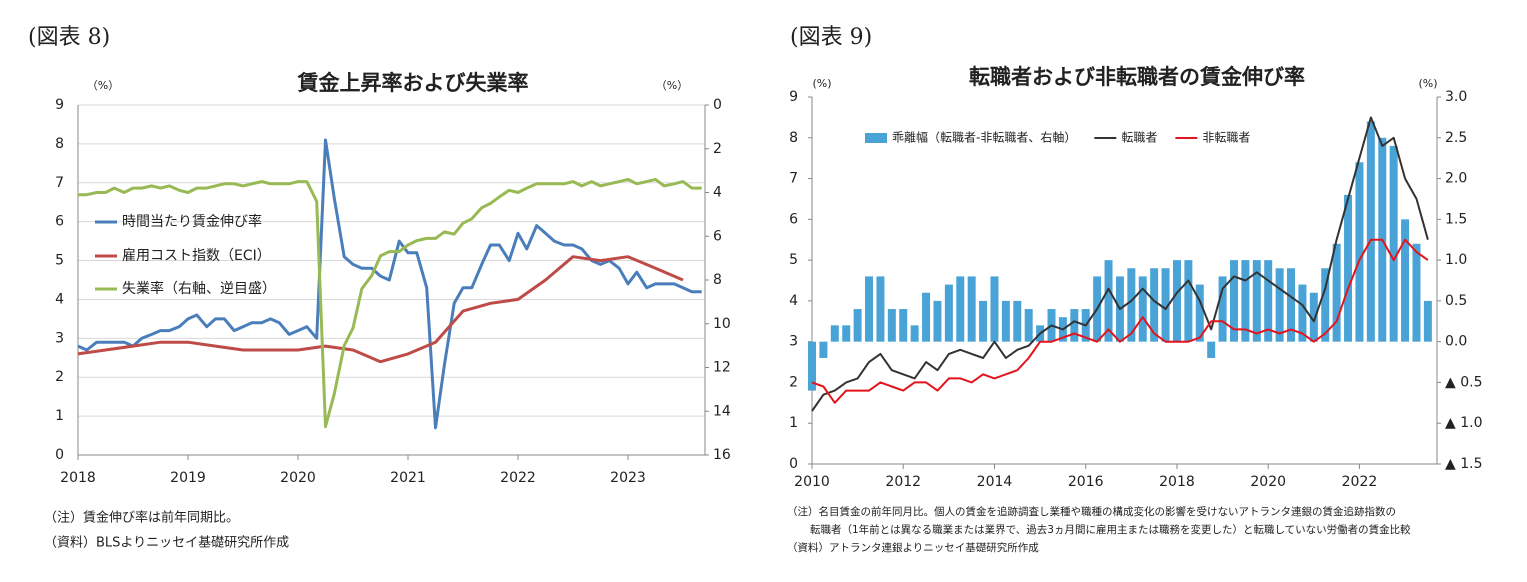  What do you see at coordinates (717, 105) in the screenshot?
I see `y2-tick-label: 0` at bounding box center [717, 105].